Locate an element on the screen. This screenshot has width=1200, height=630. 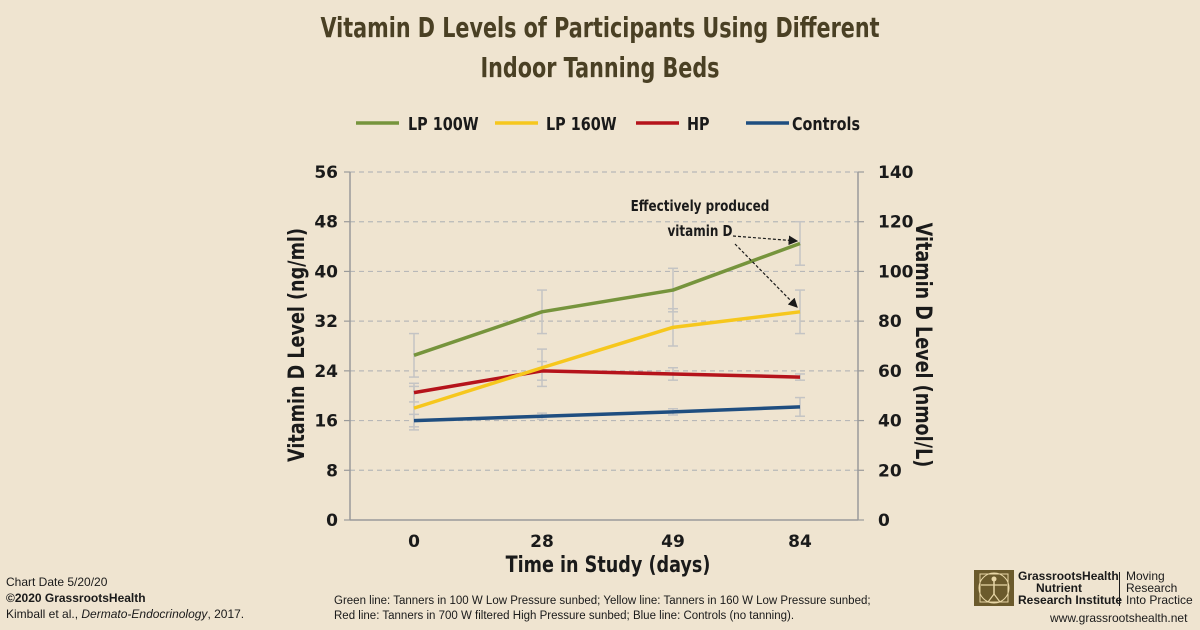
y-tick-label-left: 56 is located at coordinates (326, 173).